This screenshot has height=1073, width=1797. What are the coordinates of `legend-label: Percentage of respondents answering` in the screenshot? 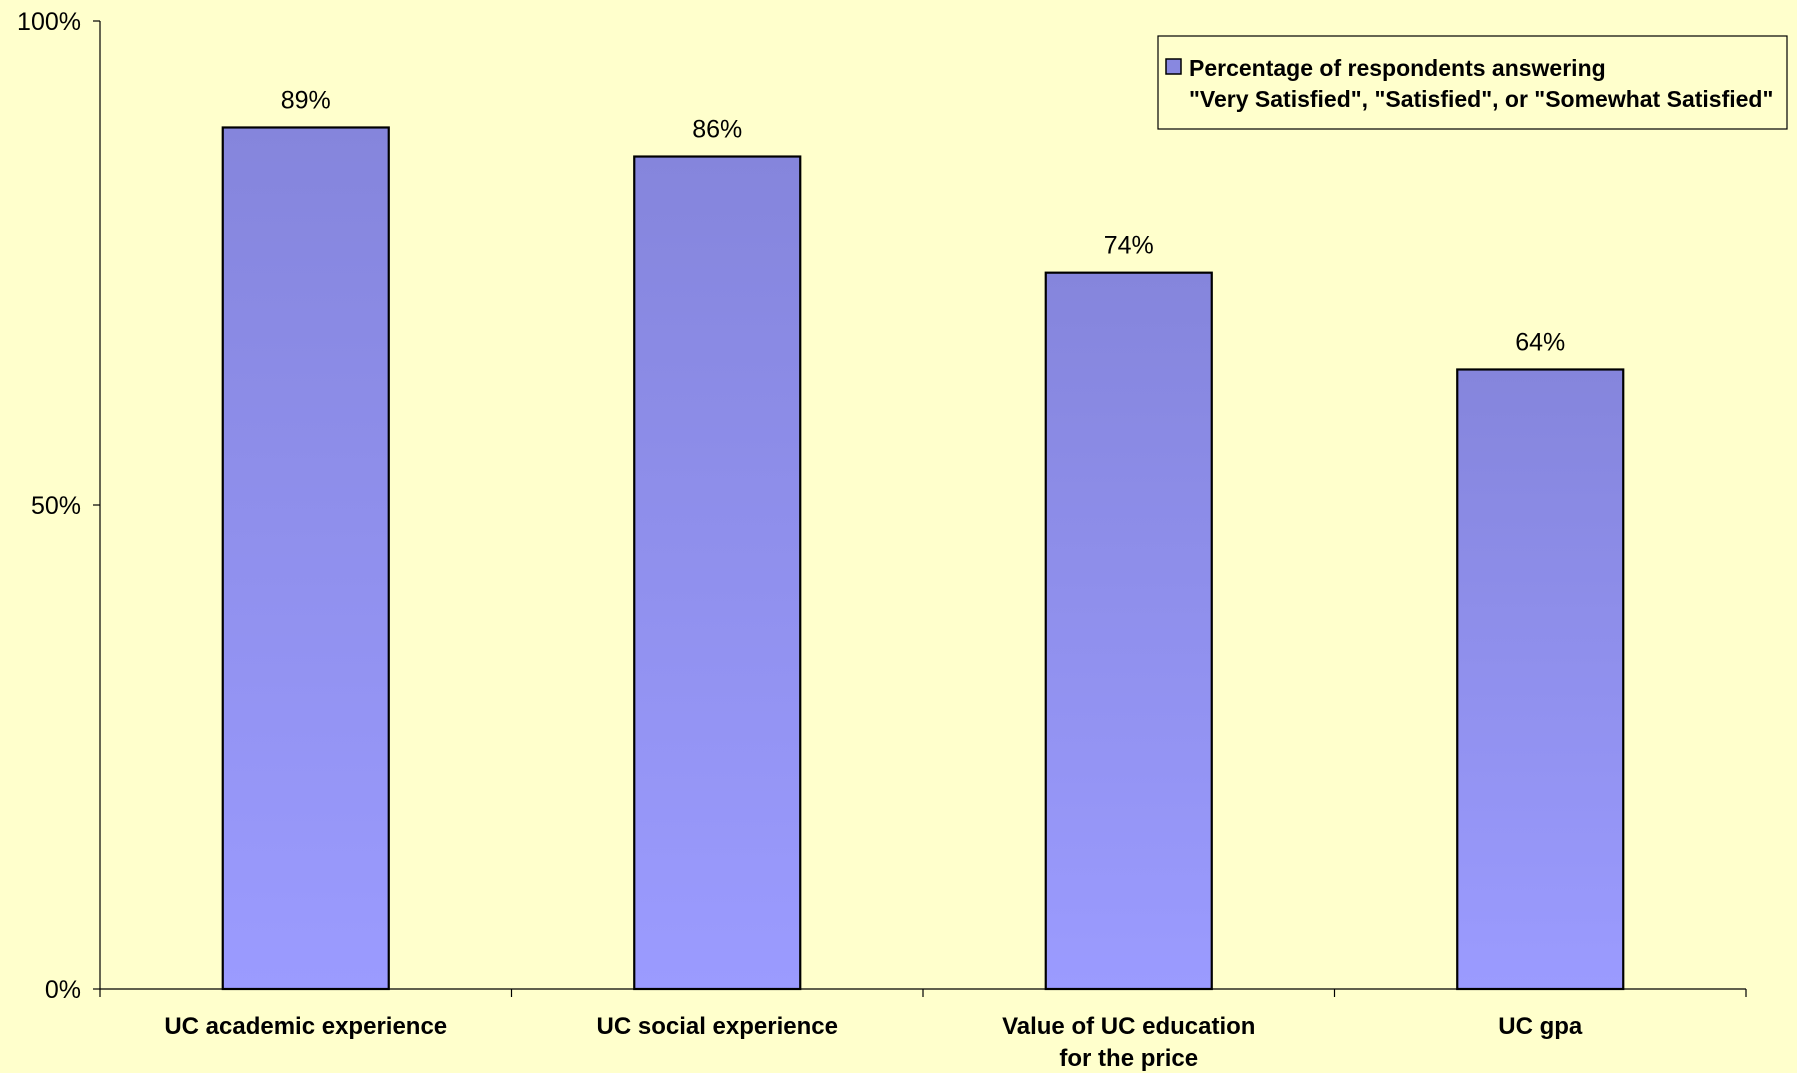 It's located at (1397, 68).